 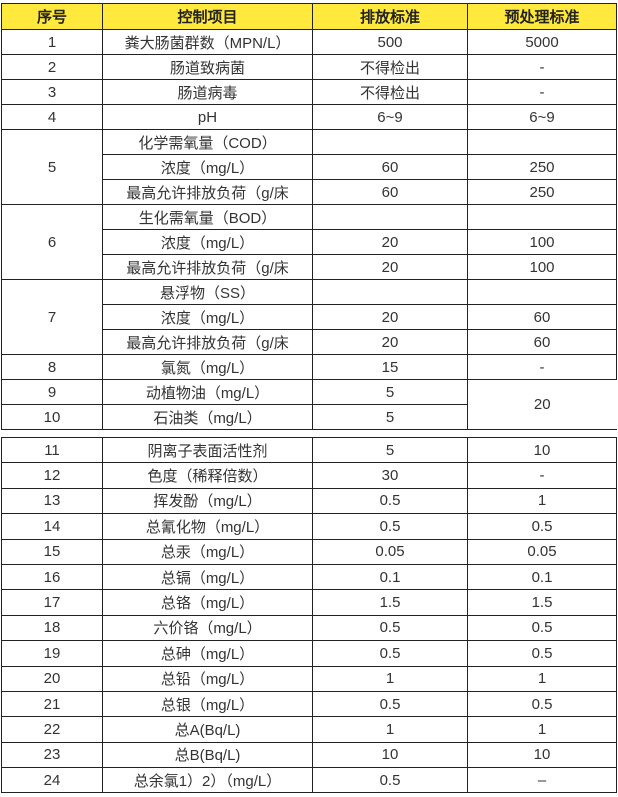 I want to click on table-row: 最高允许排放负荷（g/床 20 60, so click(x=309, y=342).